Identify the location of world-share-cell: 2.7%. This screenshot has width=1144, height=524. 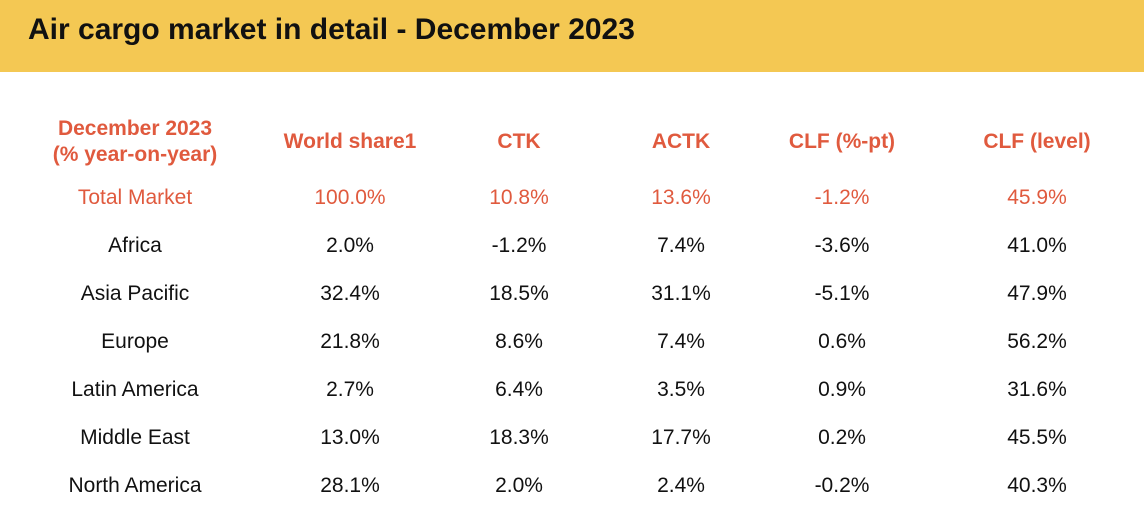
(350, 389).